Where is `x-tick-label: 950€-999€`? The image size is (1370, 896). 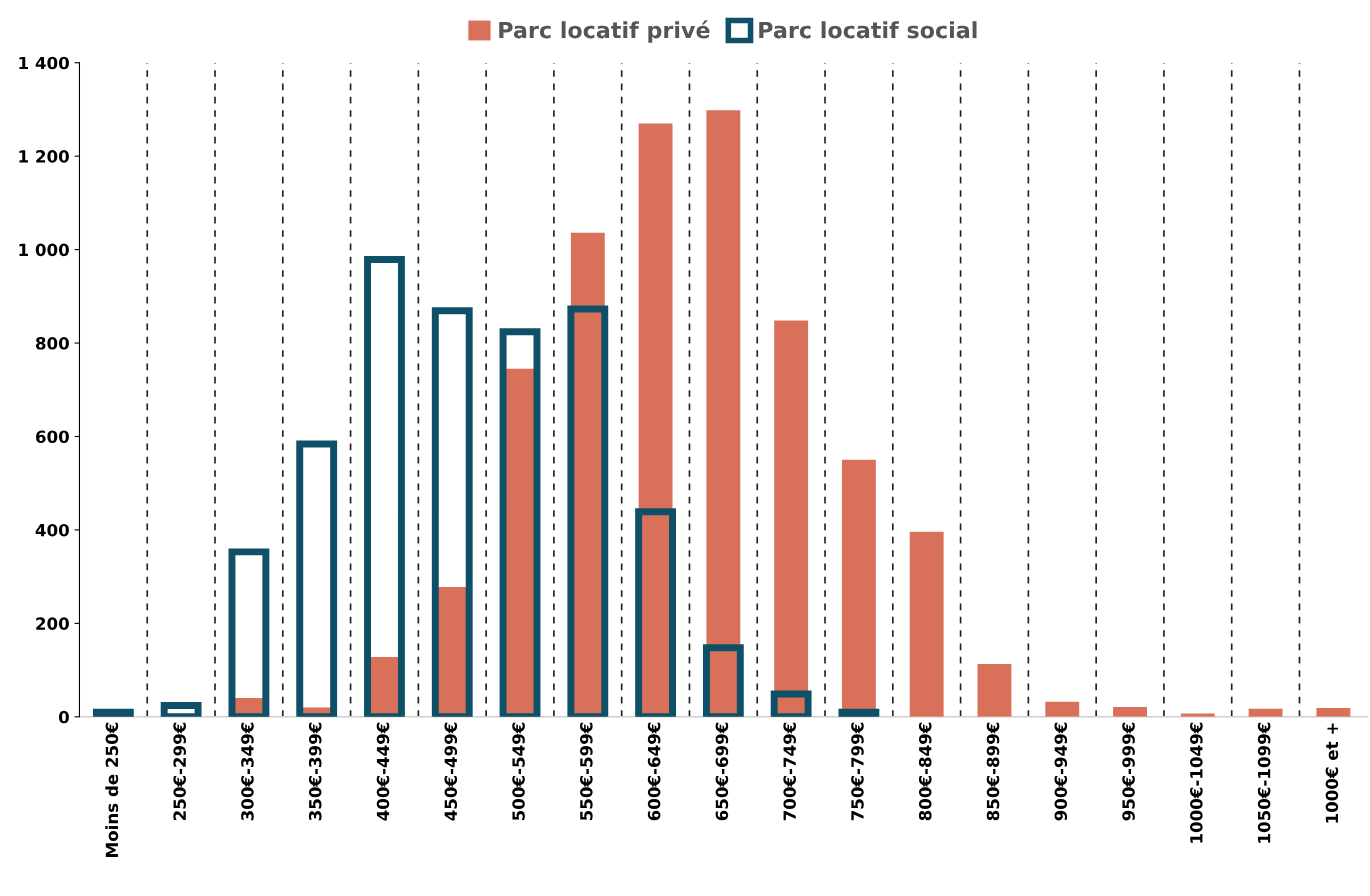 x-tick-label: 950€-999€ is located at coordinates (1128, 771).